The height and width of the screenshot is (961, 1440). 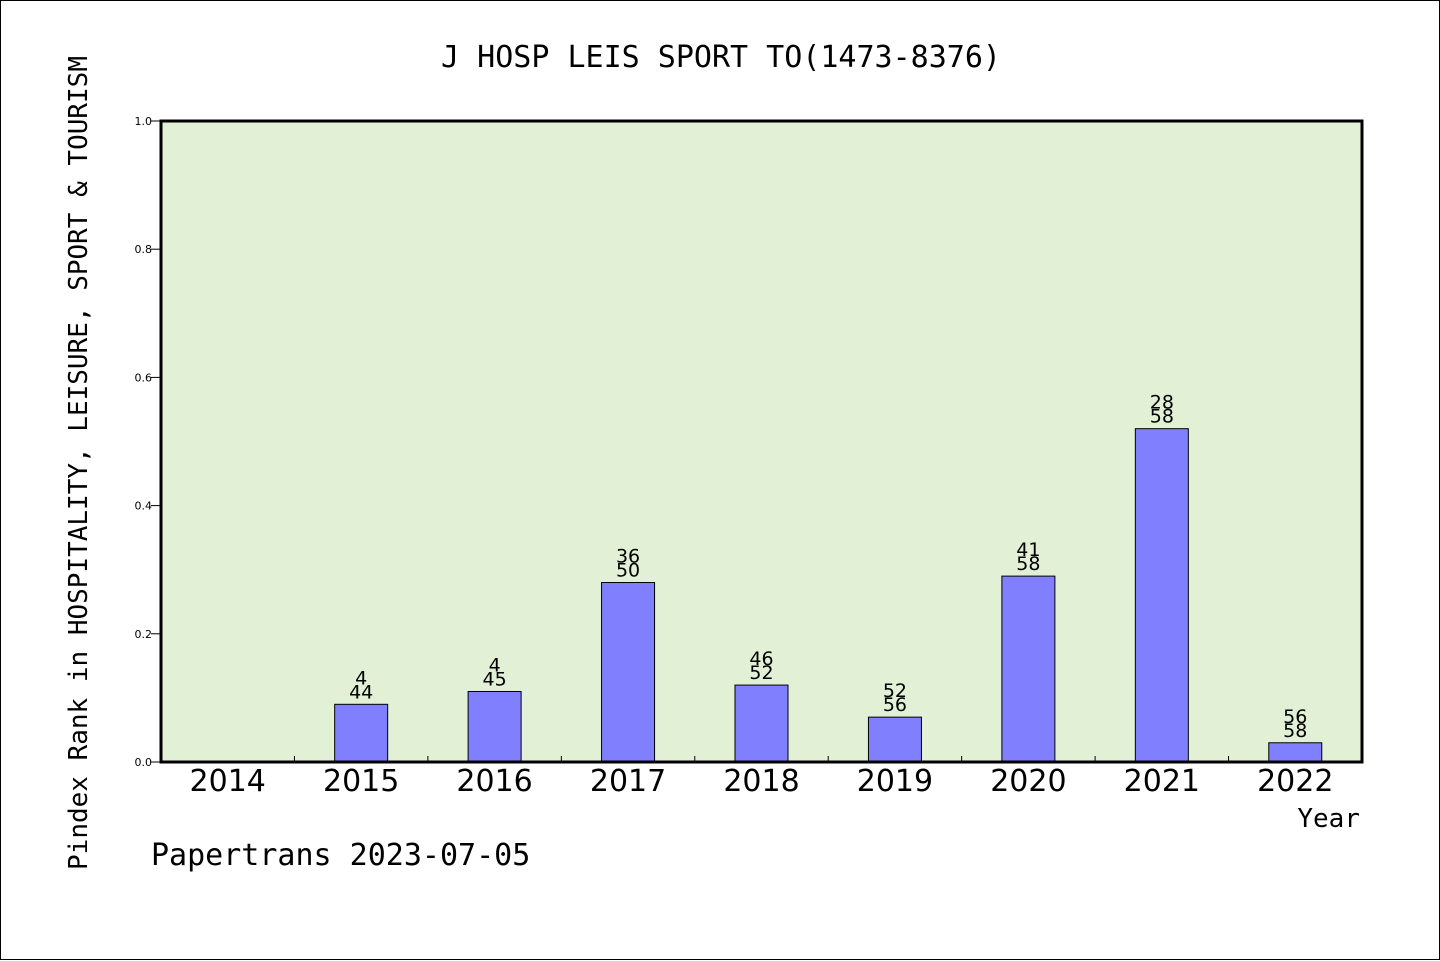 What do you see at coordinates (1295, 717) in the screenshot?
I see `bar-label-top: 56` at bounding box center [1295, 717].